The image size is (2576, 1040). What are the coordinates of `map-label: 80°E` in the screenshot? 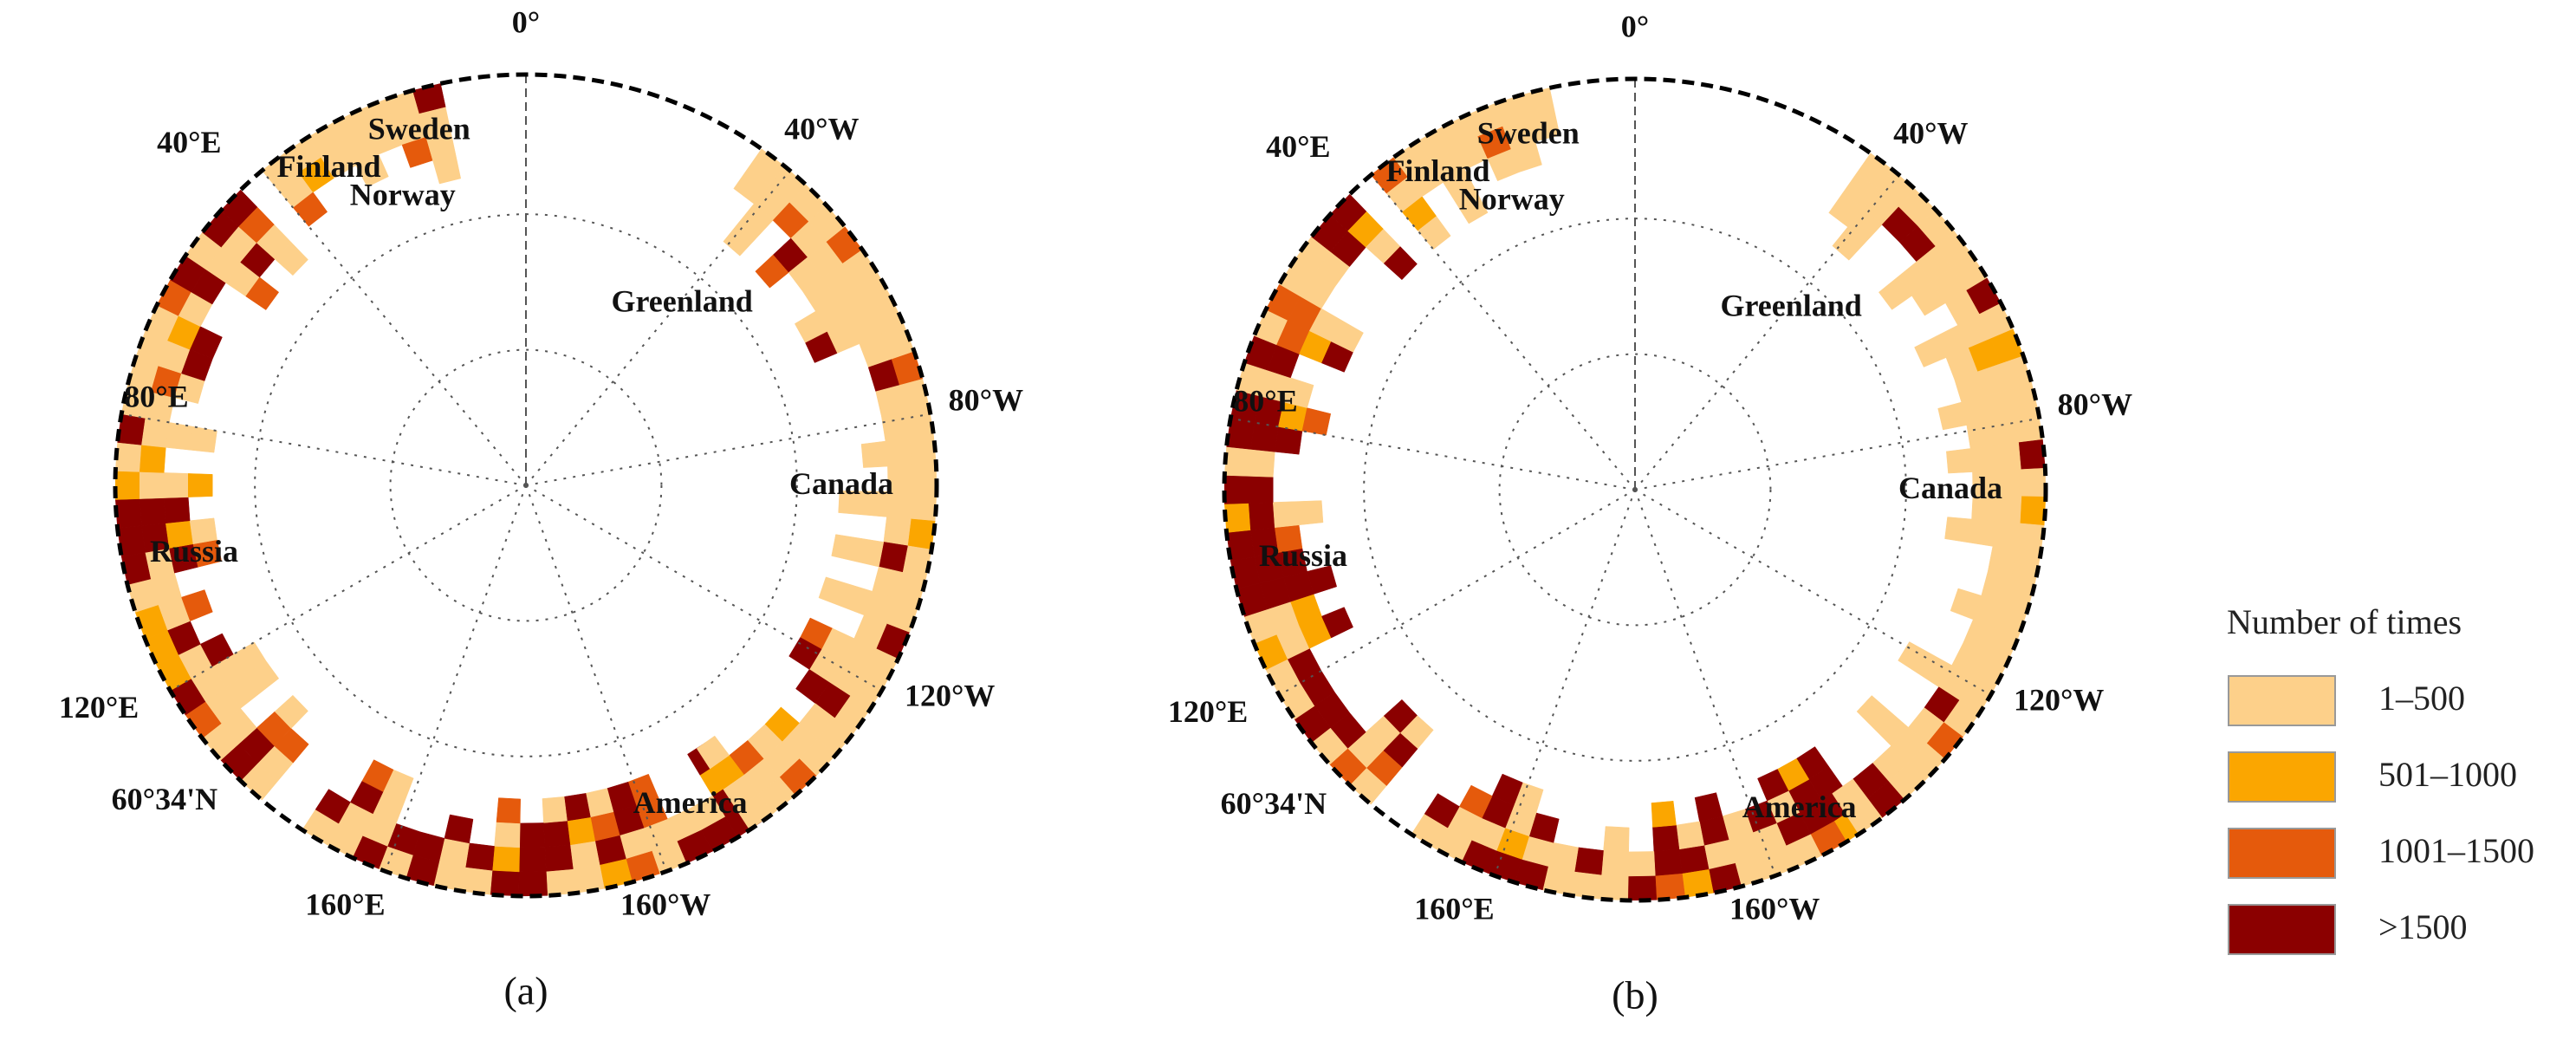 It's located at (1265, 401).